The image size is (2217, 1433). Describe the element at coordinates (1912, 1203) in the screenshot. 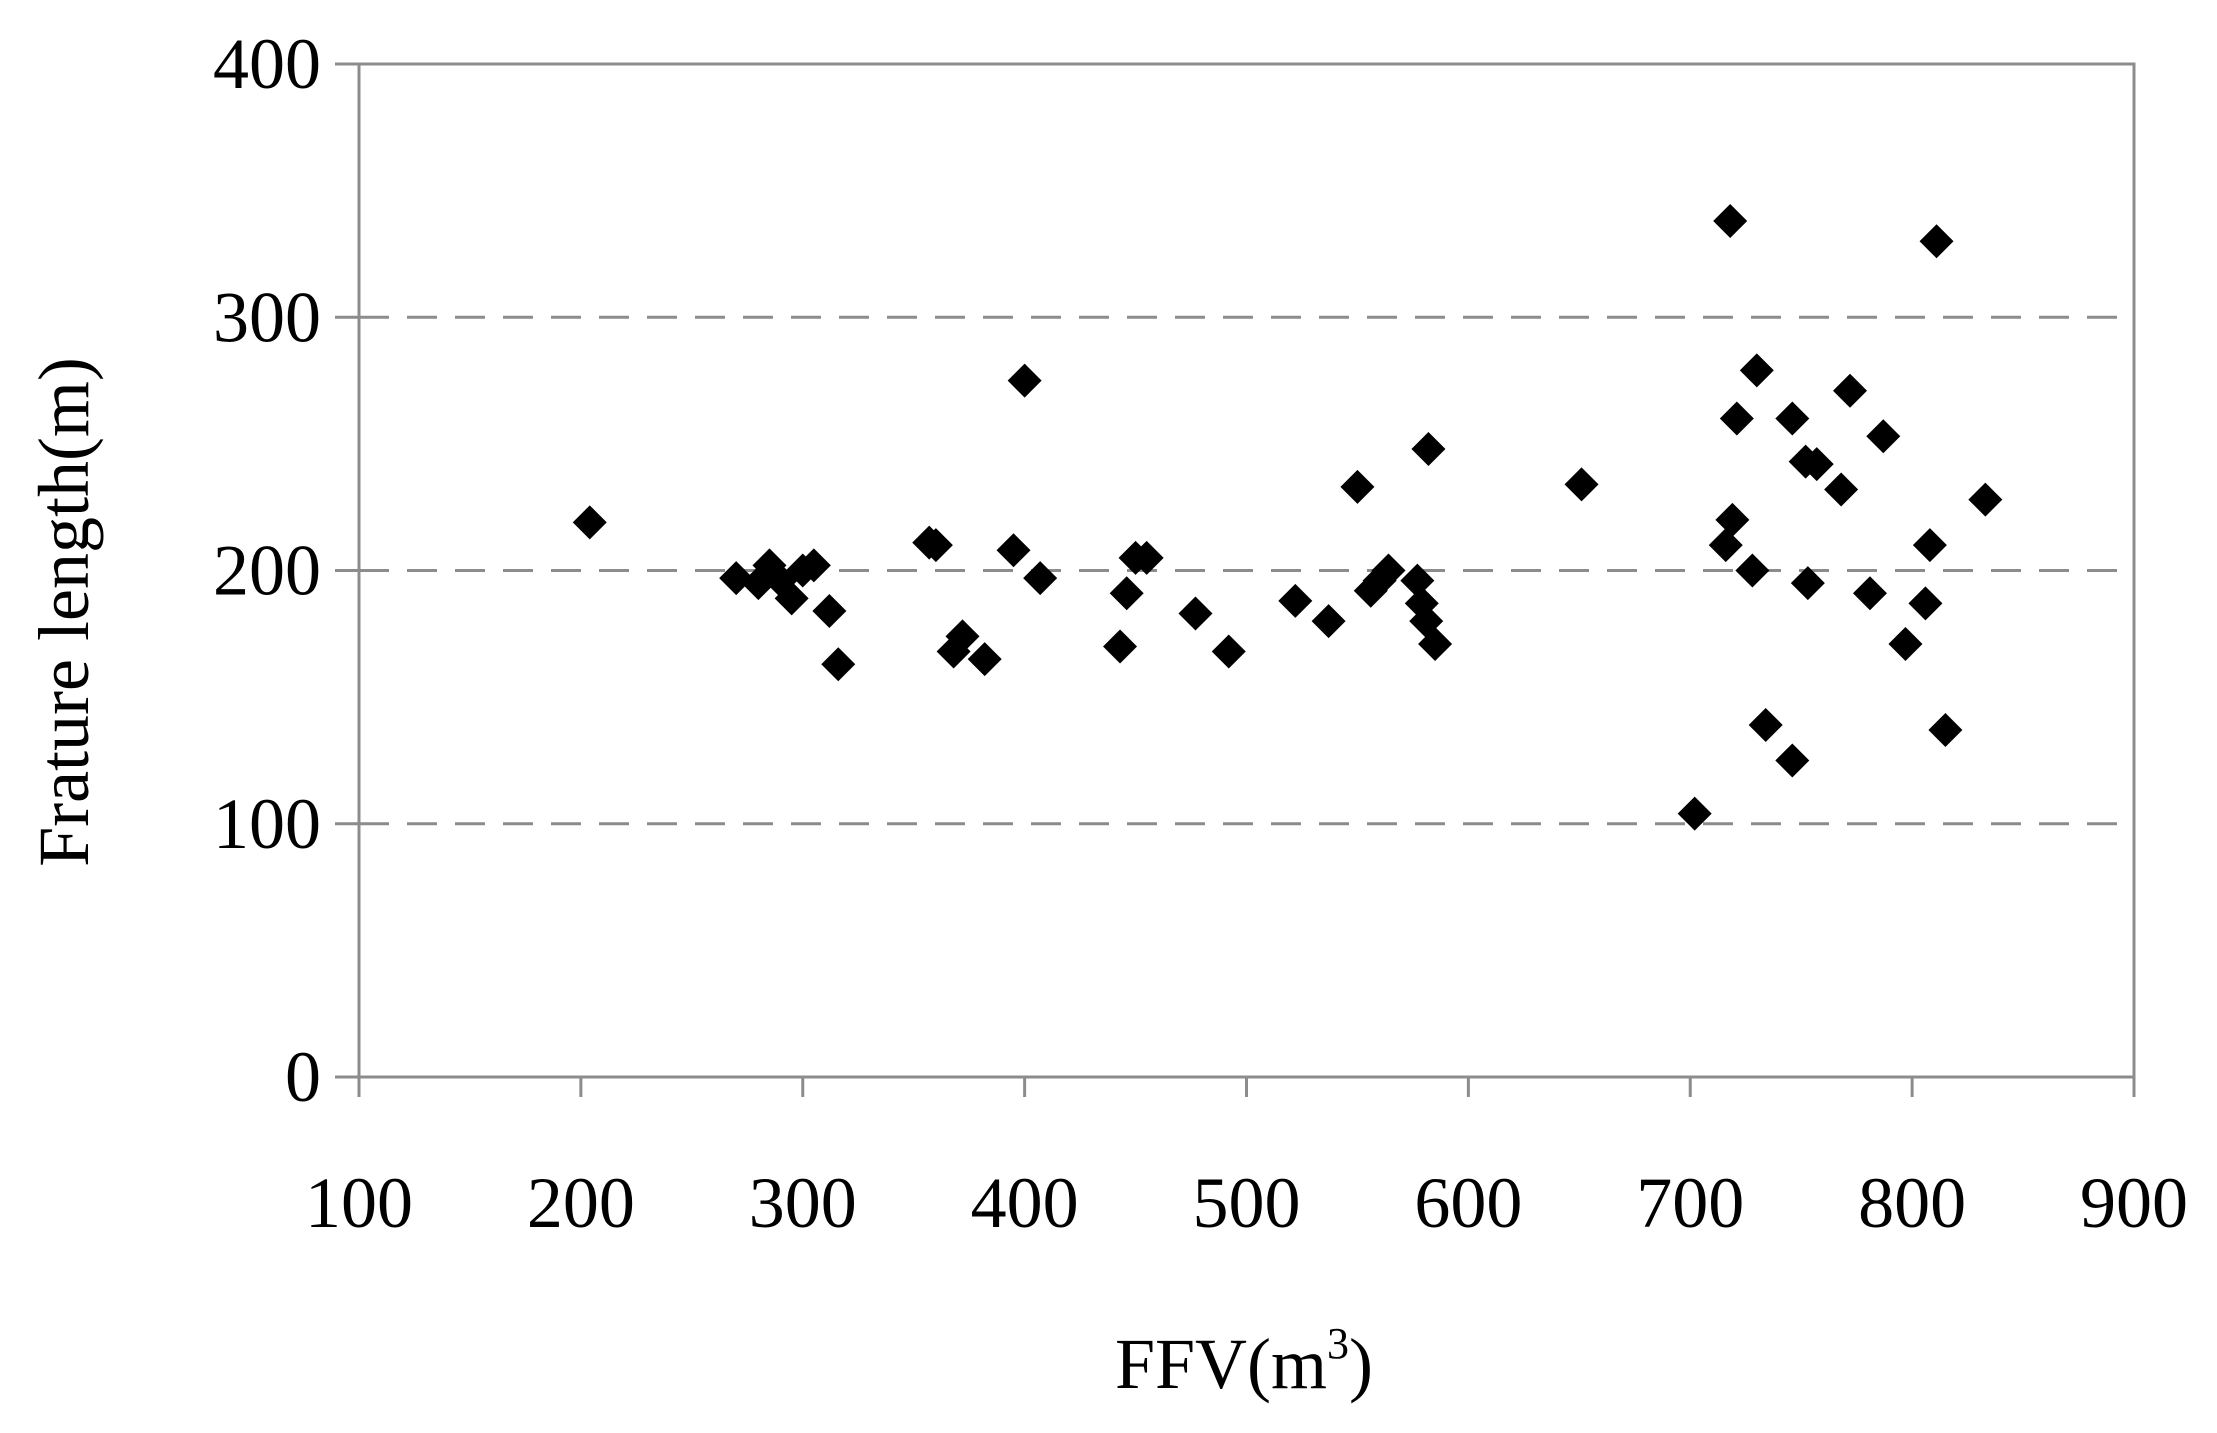

I see `x-tick-label-800: 800` at that location.